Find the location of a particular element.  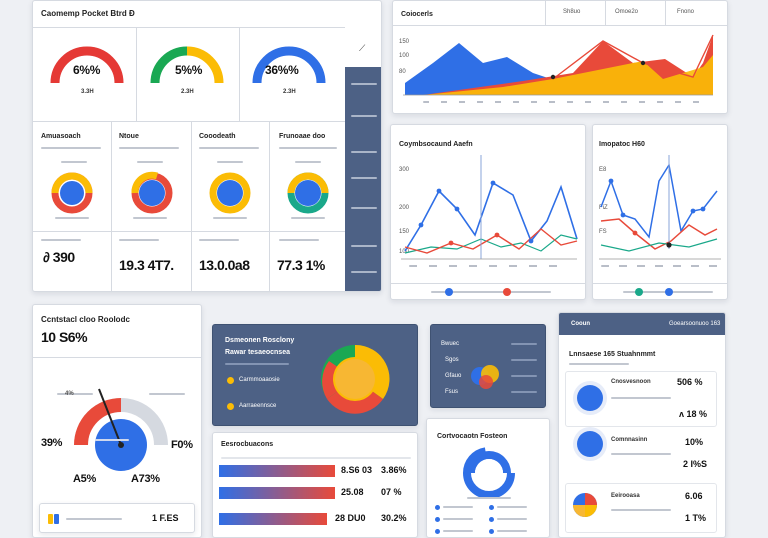

stats-row-4-value: 2 I%S is located at coordinates (695, 464).